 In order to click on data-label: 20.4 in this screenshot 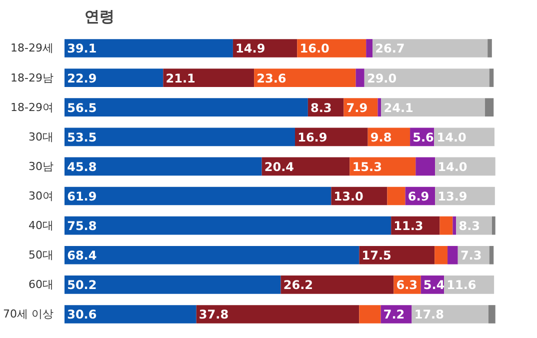, I will do `click(279, 167)`.